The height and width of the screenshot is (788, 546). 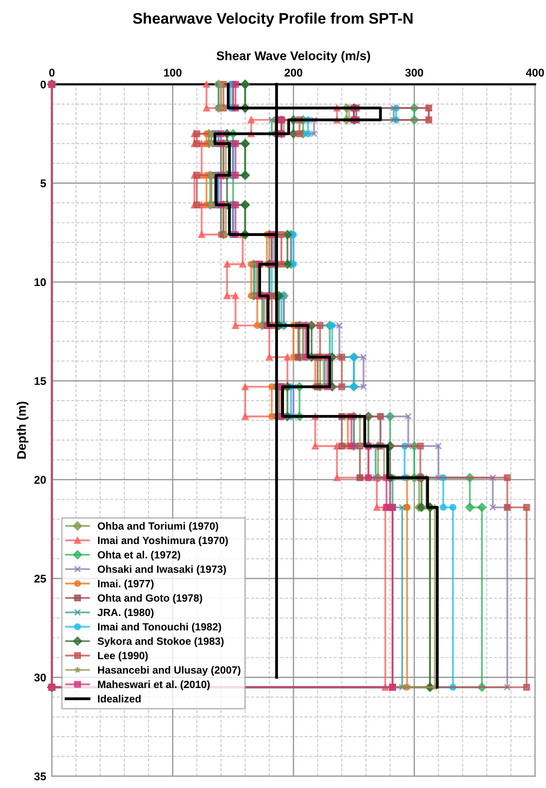 What do you see at coordinates (40, 678) in the screenshot?
I see `y-tick-label: 30` at bounding box center [40, 678].